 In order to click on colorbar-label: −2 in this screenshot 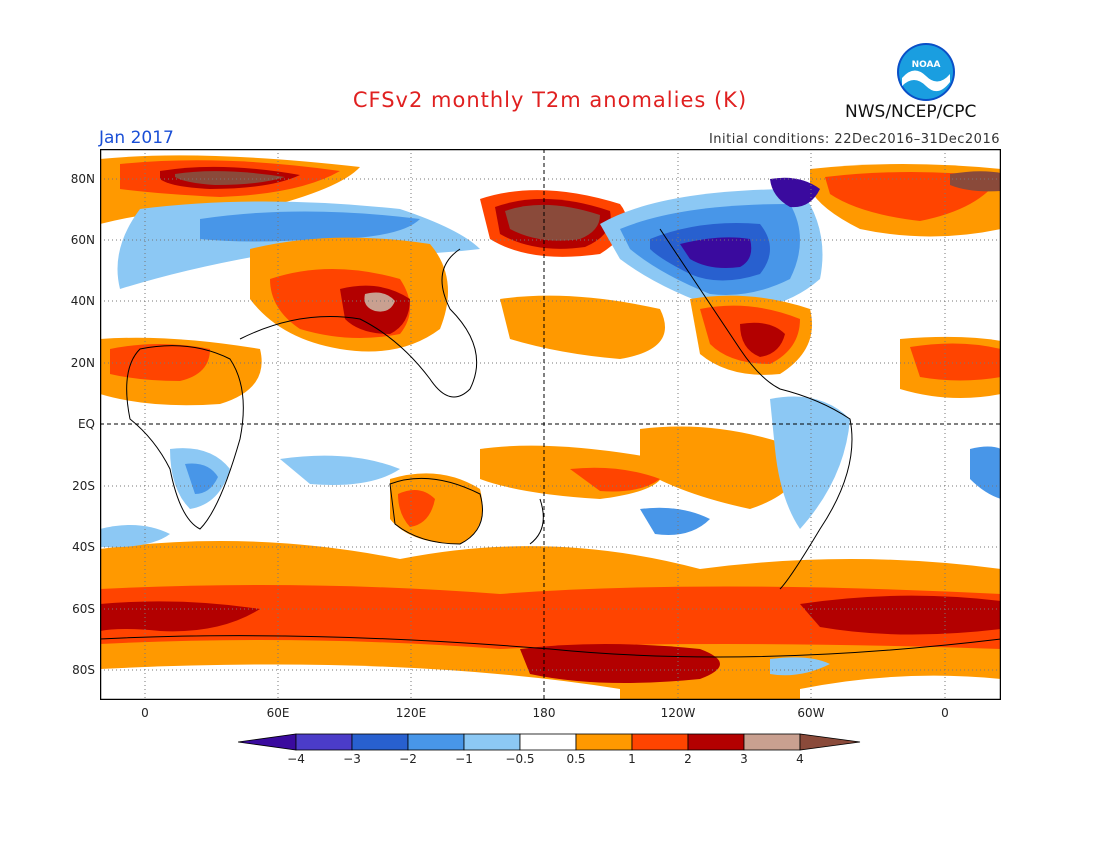, I will do `click(408, 759)`.